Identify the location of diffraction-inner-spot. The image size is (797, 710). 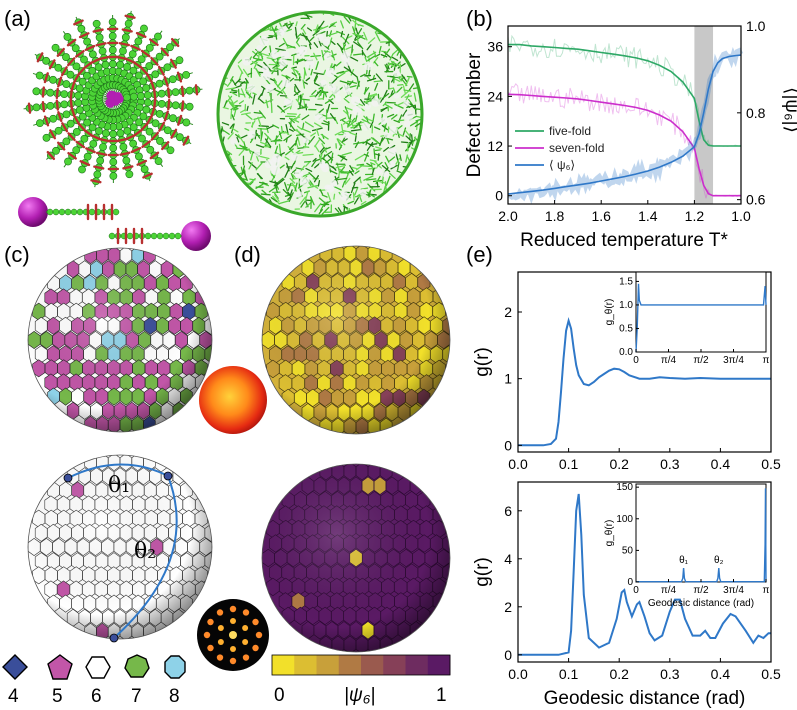
(220, 628).